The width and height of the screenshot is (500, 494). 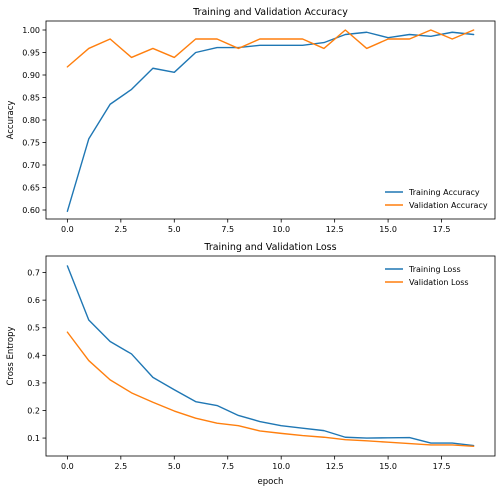 What do you see at coordinates (227, 229) in the screenshot?
I see `accuracy-x-tick-label: 7.5` at bounding box center [227, 229].